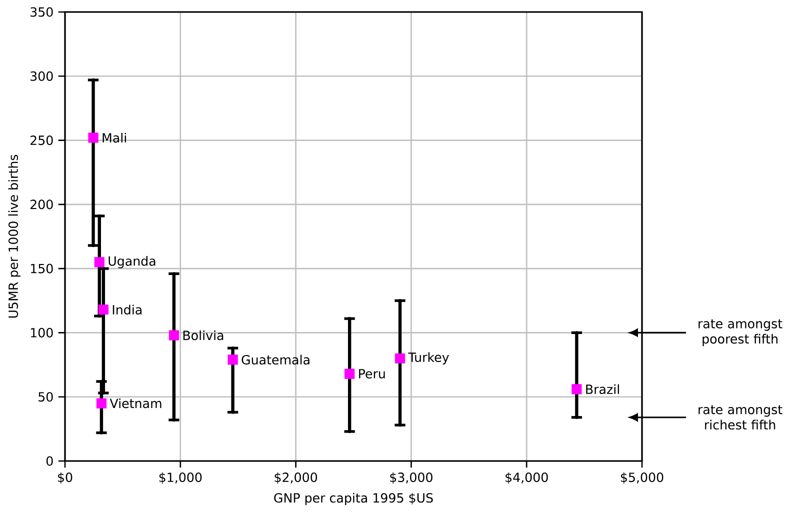  I want to click on x-tick-label: $5,000, so click(642, 478).